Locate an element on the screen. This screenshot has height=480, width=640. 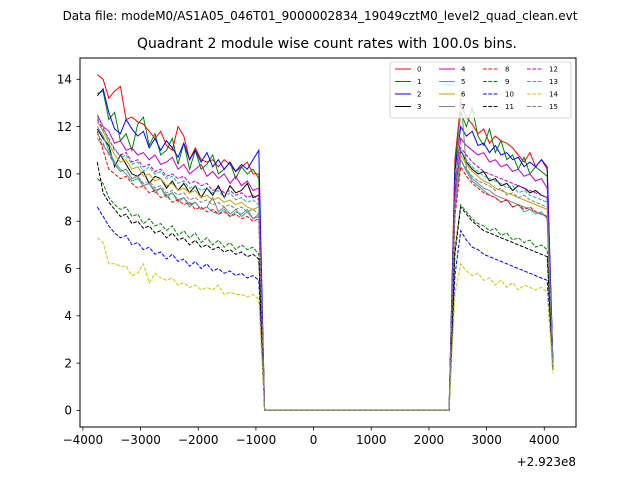
legend-label-7: 7 is located at coordinates (463, 107).